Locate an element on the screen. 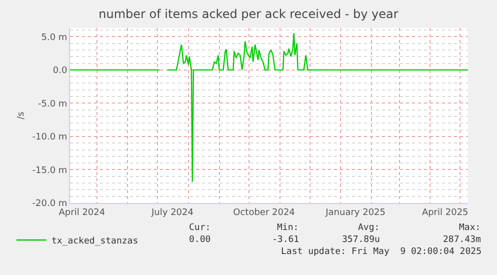 This screenshot has width=497, height=275. x-tick-label: January 2025 is located at coordinates (355, 213).